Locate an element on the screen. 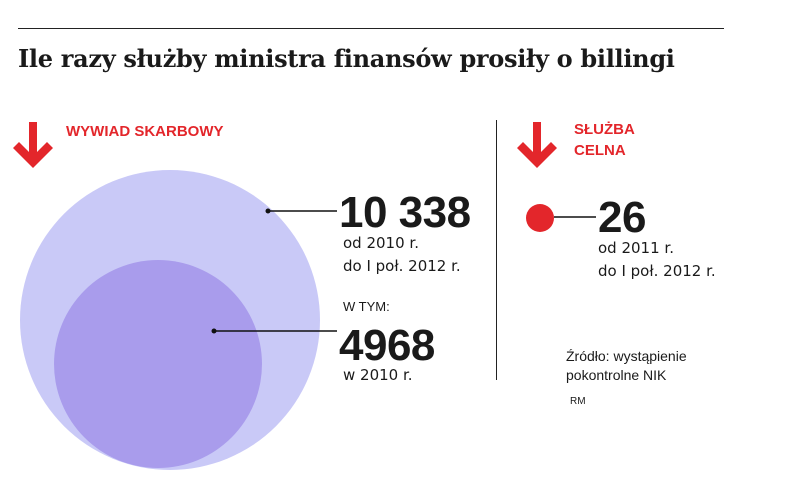  in-that-label: W TYM: is located at coordinates (366, 306).